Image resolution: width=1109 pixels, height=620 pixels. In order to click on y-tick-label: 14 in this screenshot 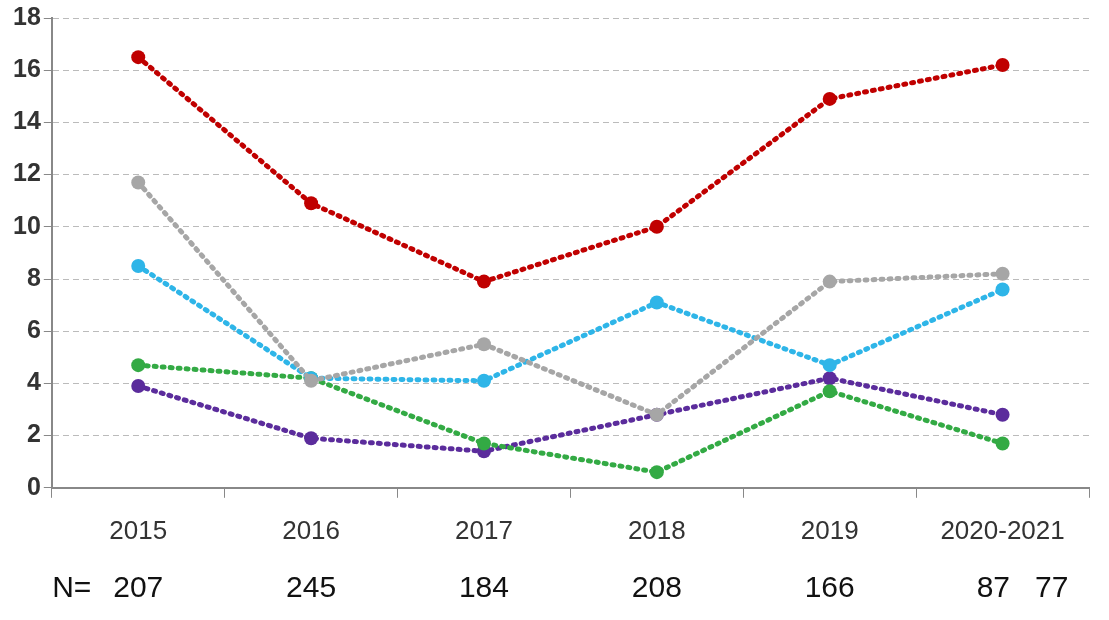, I will do `click(27, 120)`.